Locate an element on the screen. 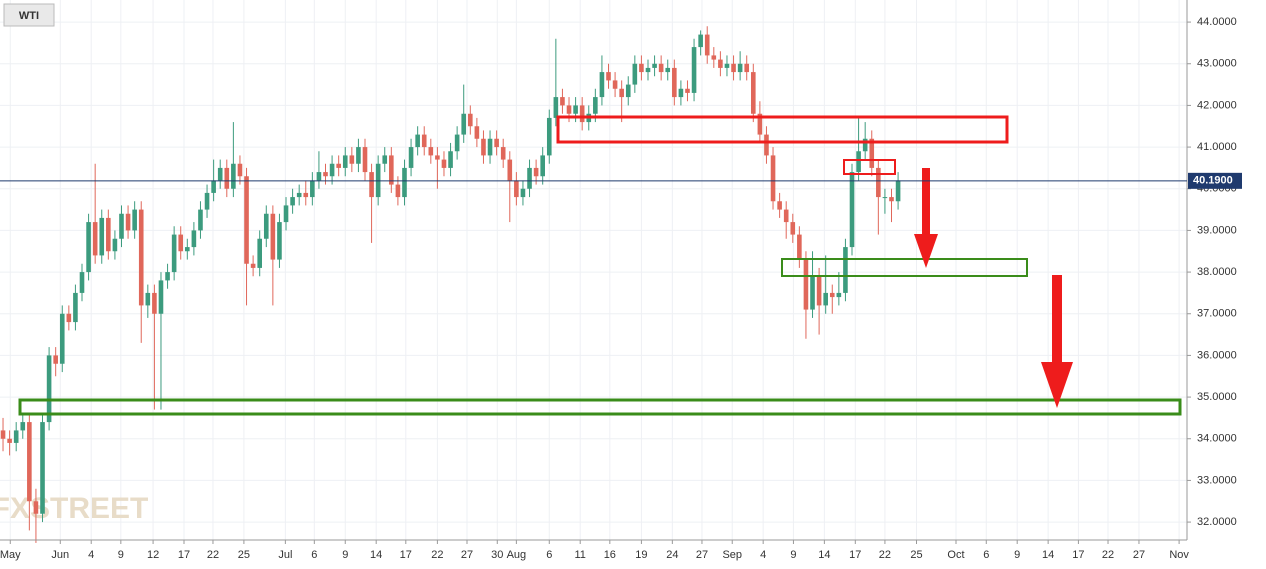 The image size is (1266, 569). y-tick-label: 32.0000 is located at coordinates (1217, 522).